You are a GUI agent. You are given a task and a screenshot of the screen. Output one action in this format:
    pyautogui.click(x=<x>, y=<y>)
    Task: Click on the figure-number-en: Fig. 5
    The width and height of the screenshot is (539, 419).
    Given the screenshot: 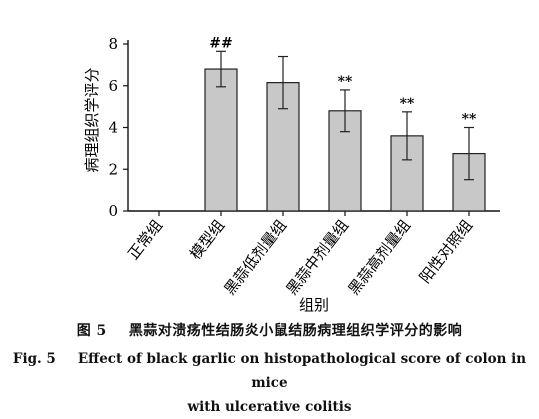 What is the action you would take?
    pyautogui.click(x=34, y=359)
    